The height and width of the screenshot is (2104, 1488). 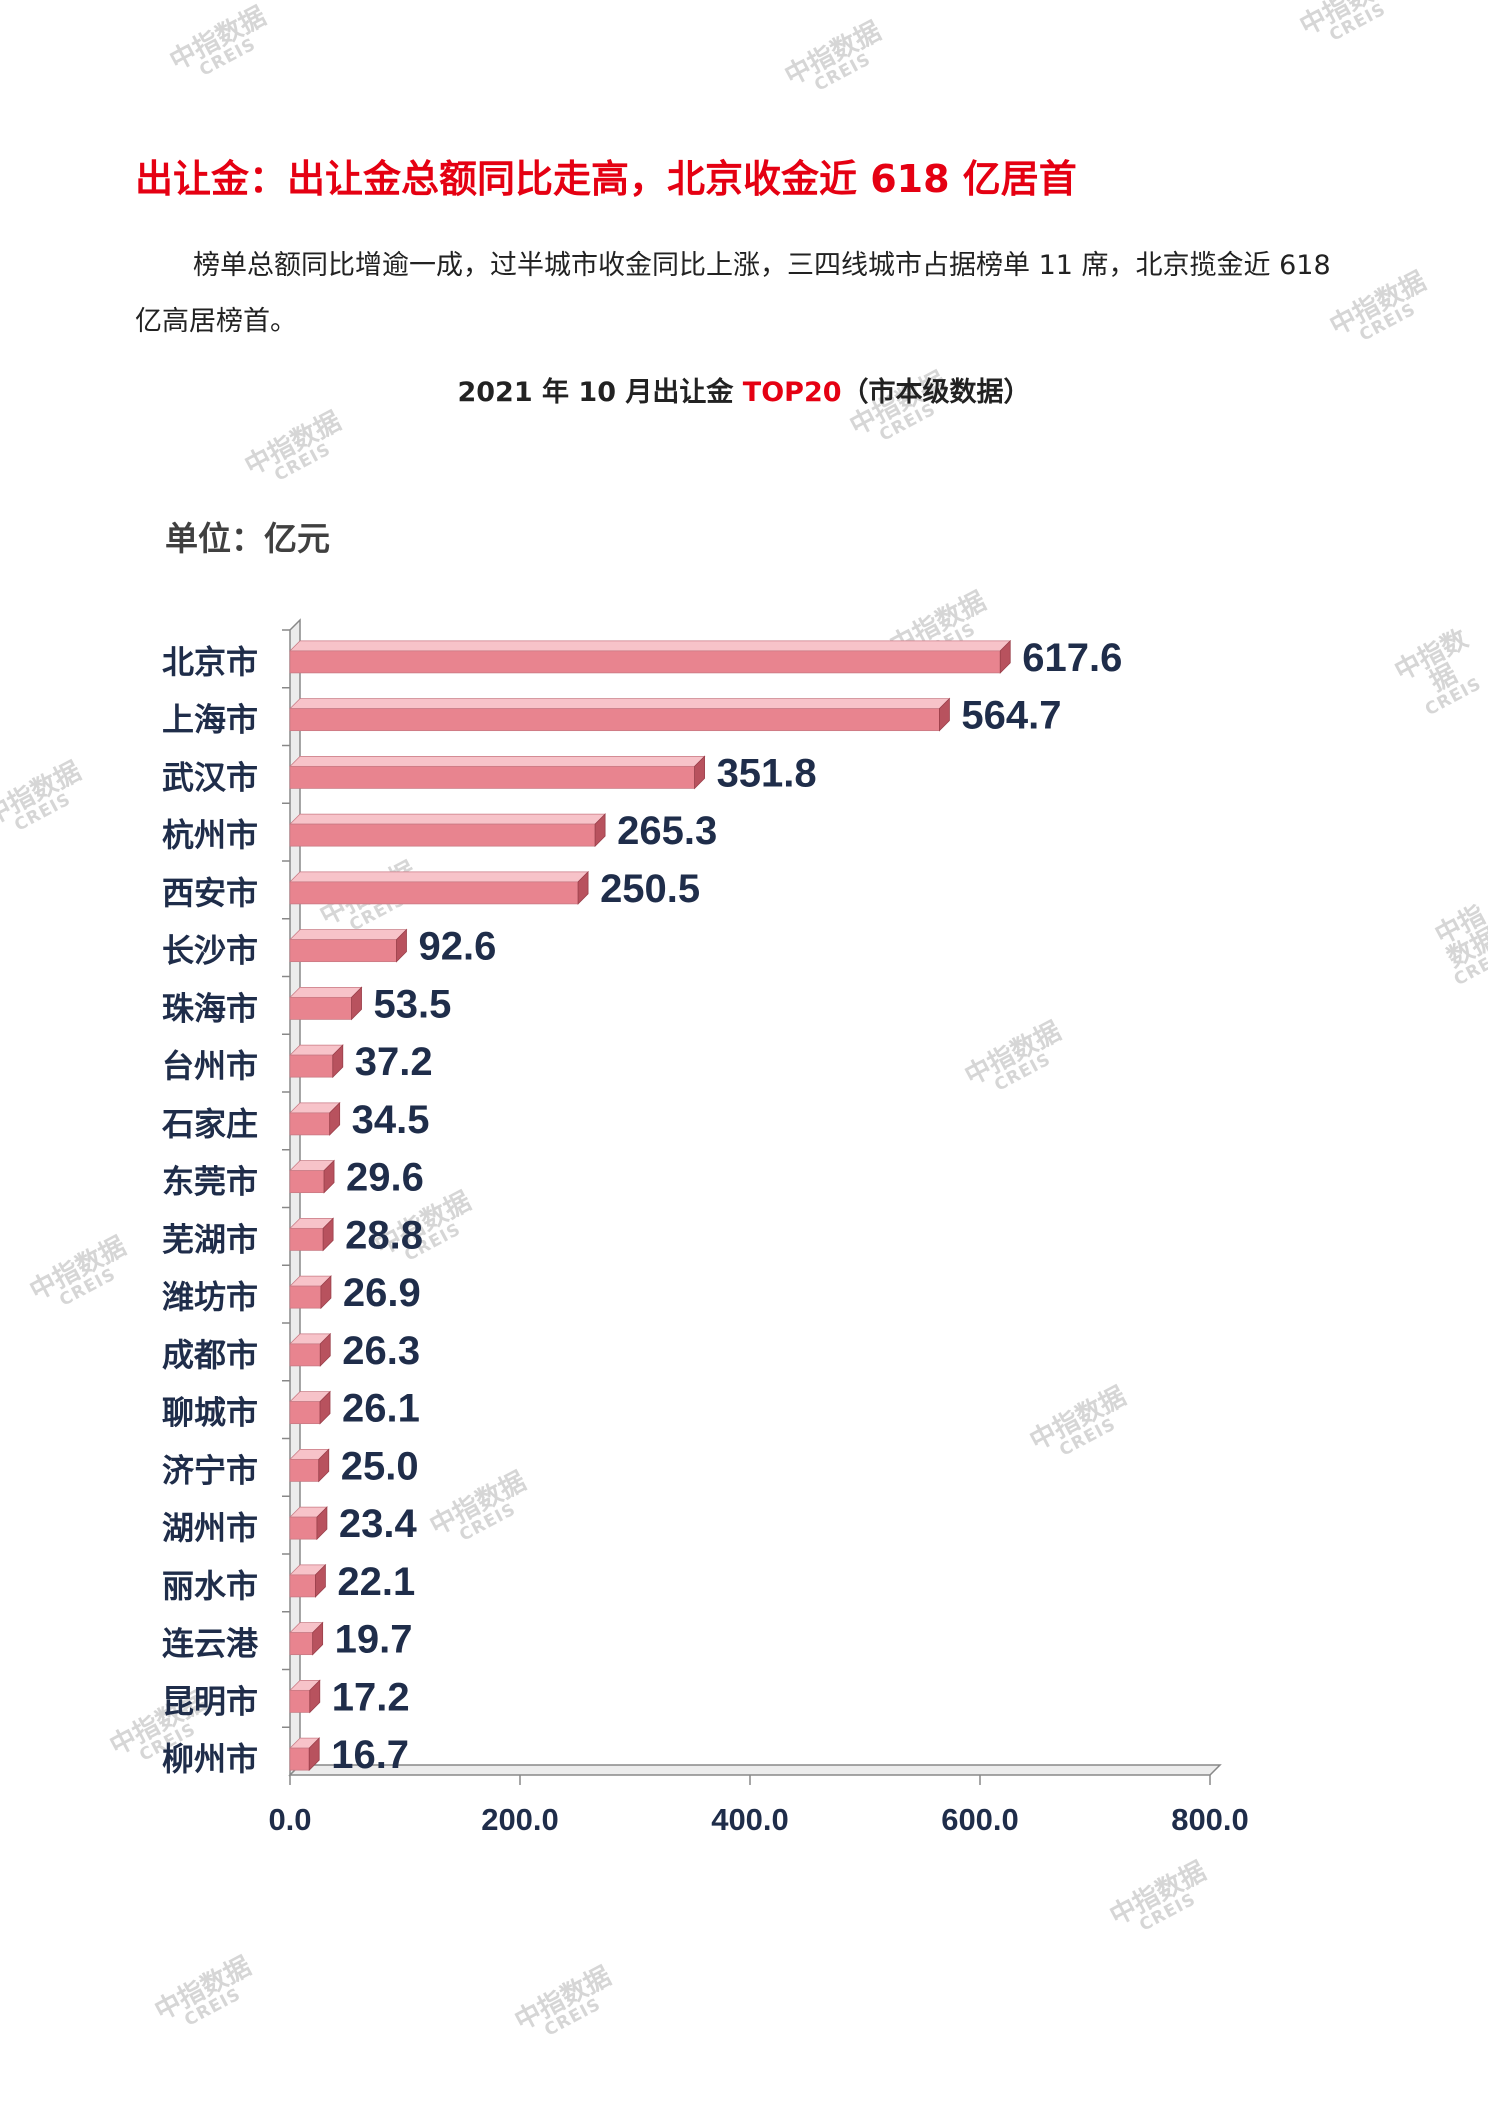 I want to click on category-label: 武汉市, so click(x=210, y=777).